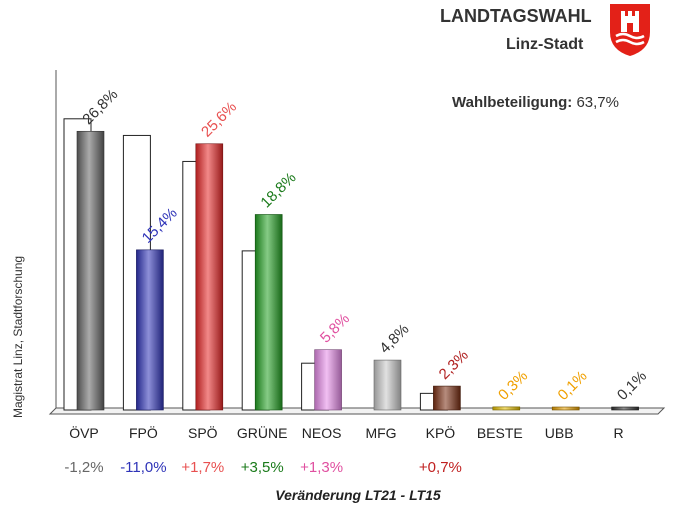 Image resolution: width=700 pixels, height=525 pixels. I want to click on change-label-0: -1,2%, so click(83, 467).